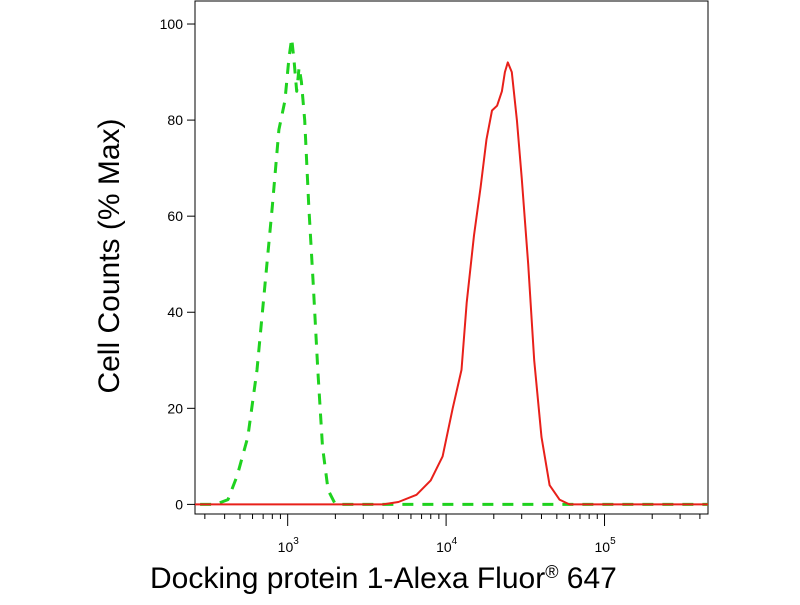  I want to click on y-axis-label: Cell Counts (% Max), so click(109, 256).